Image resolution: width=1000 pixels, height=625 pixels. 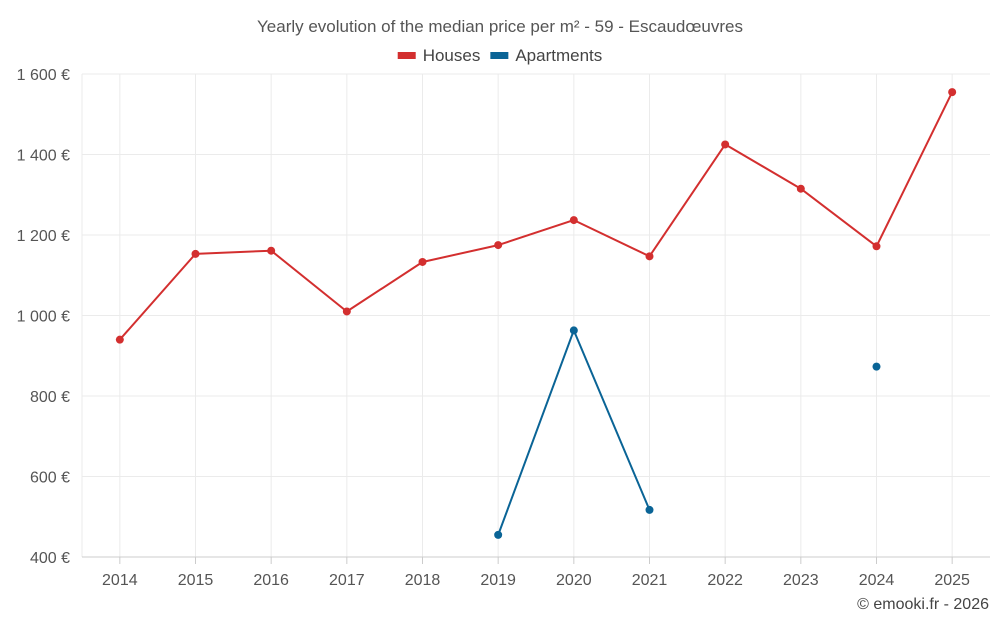 What do you see at coordinates (923, 604) in the screenshot?
I see `credit-text: © emooki.fr - 2026` at bounding box center [923, 604].